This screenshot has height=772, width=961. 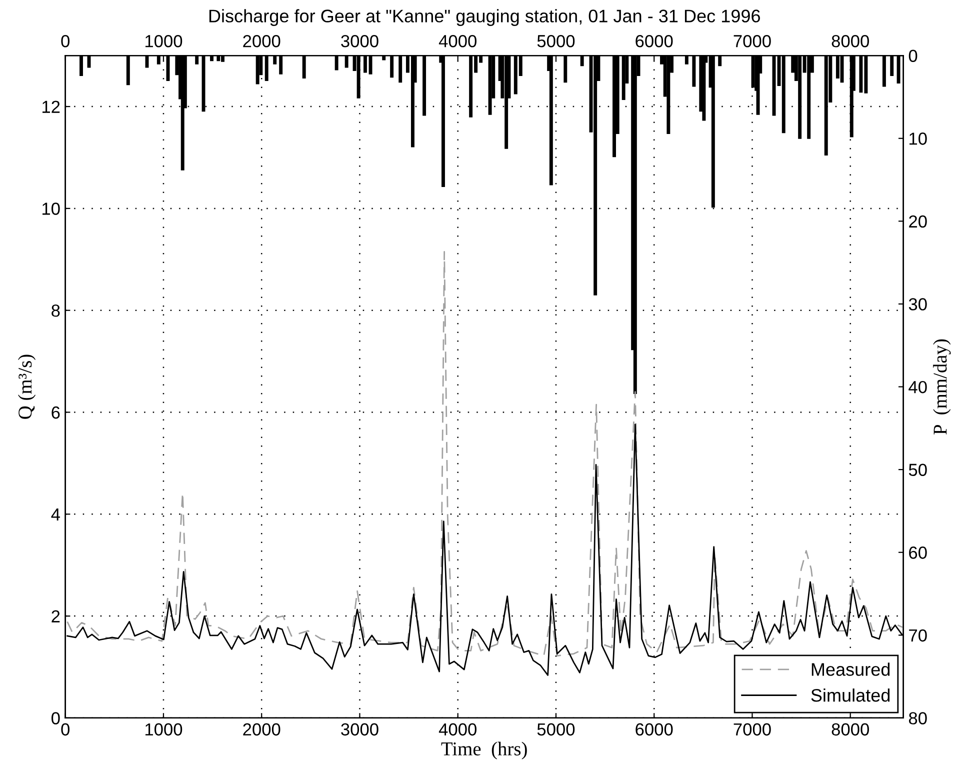 I want to click on x2-tick-label: 2000, so click(x=261, y=41).